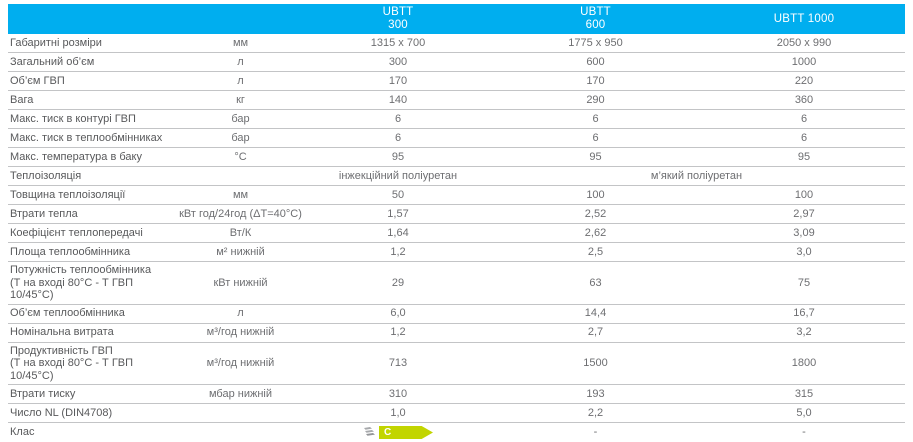 Image resolution: width=913 pixels, height=442 pixels. Describe the element at coordinates (52, 61) in the screenshot. I see `row-label: Загальний об’єм` at that location.